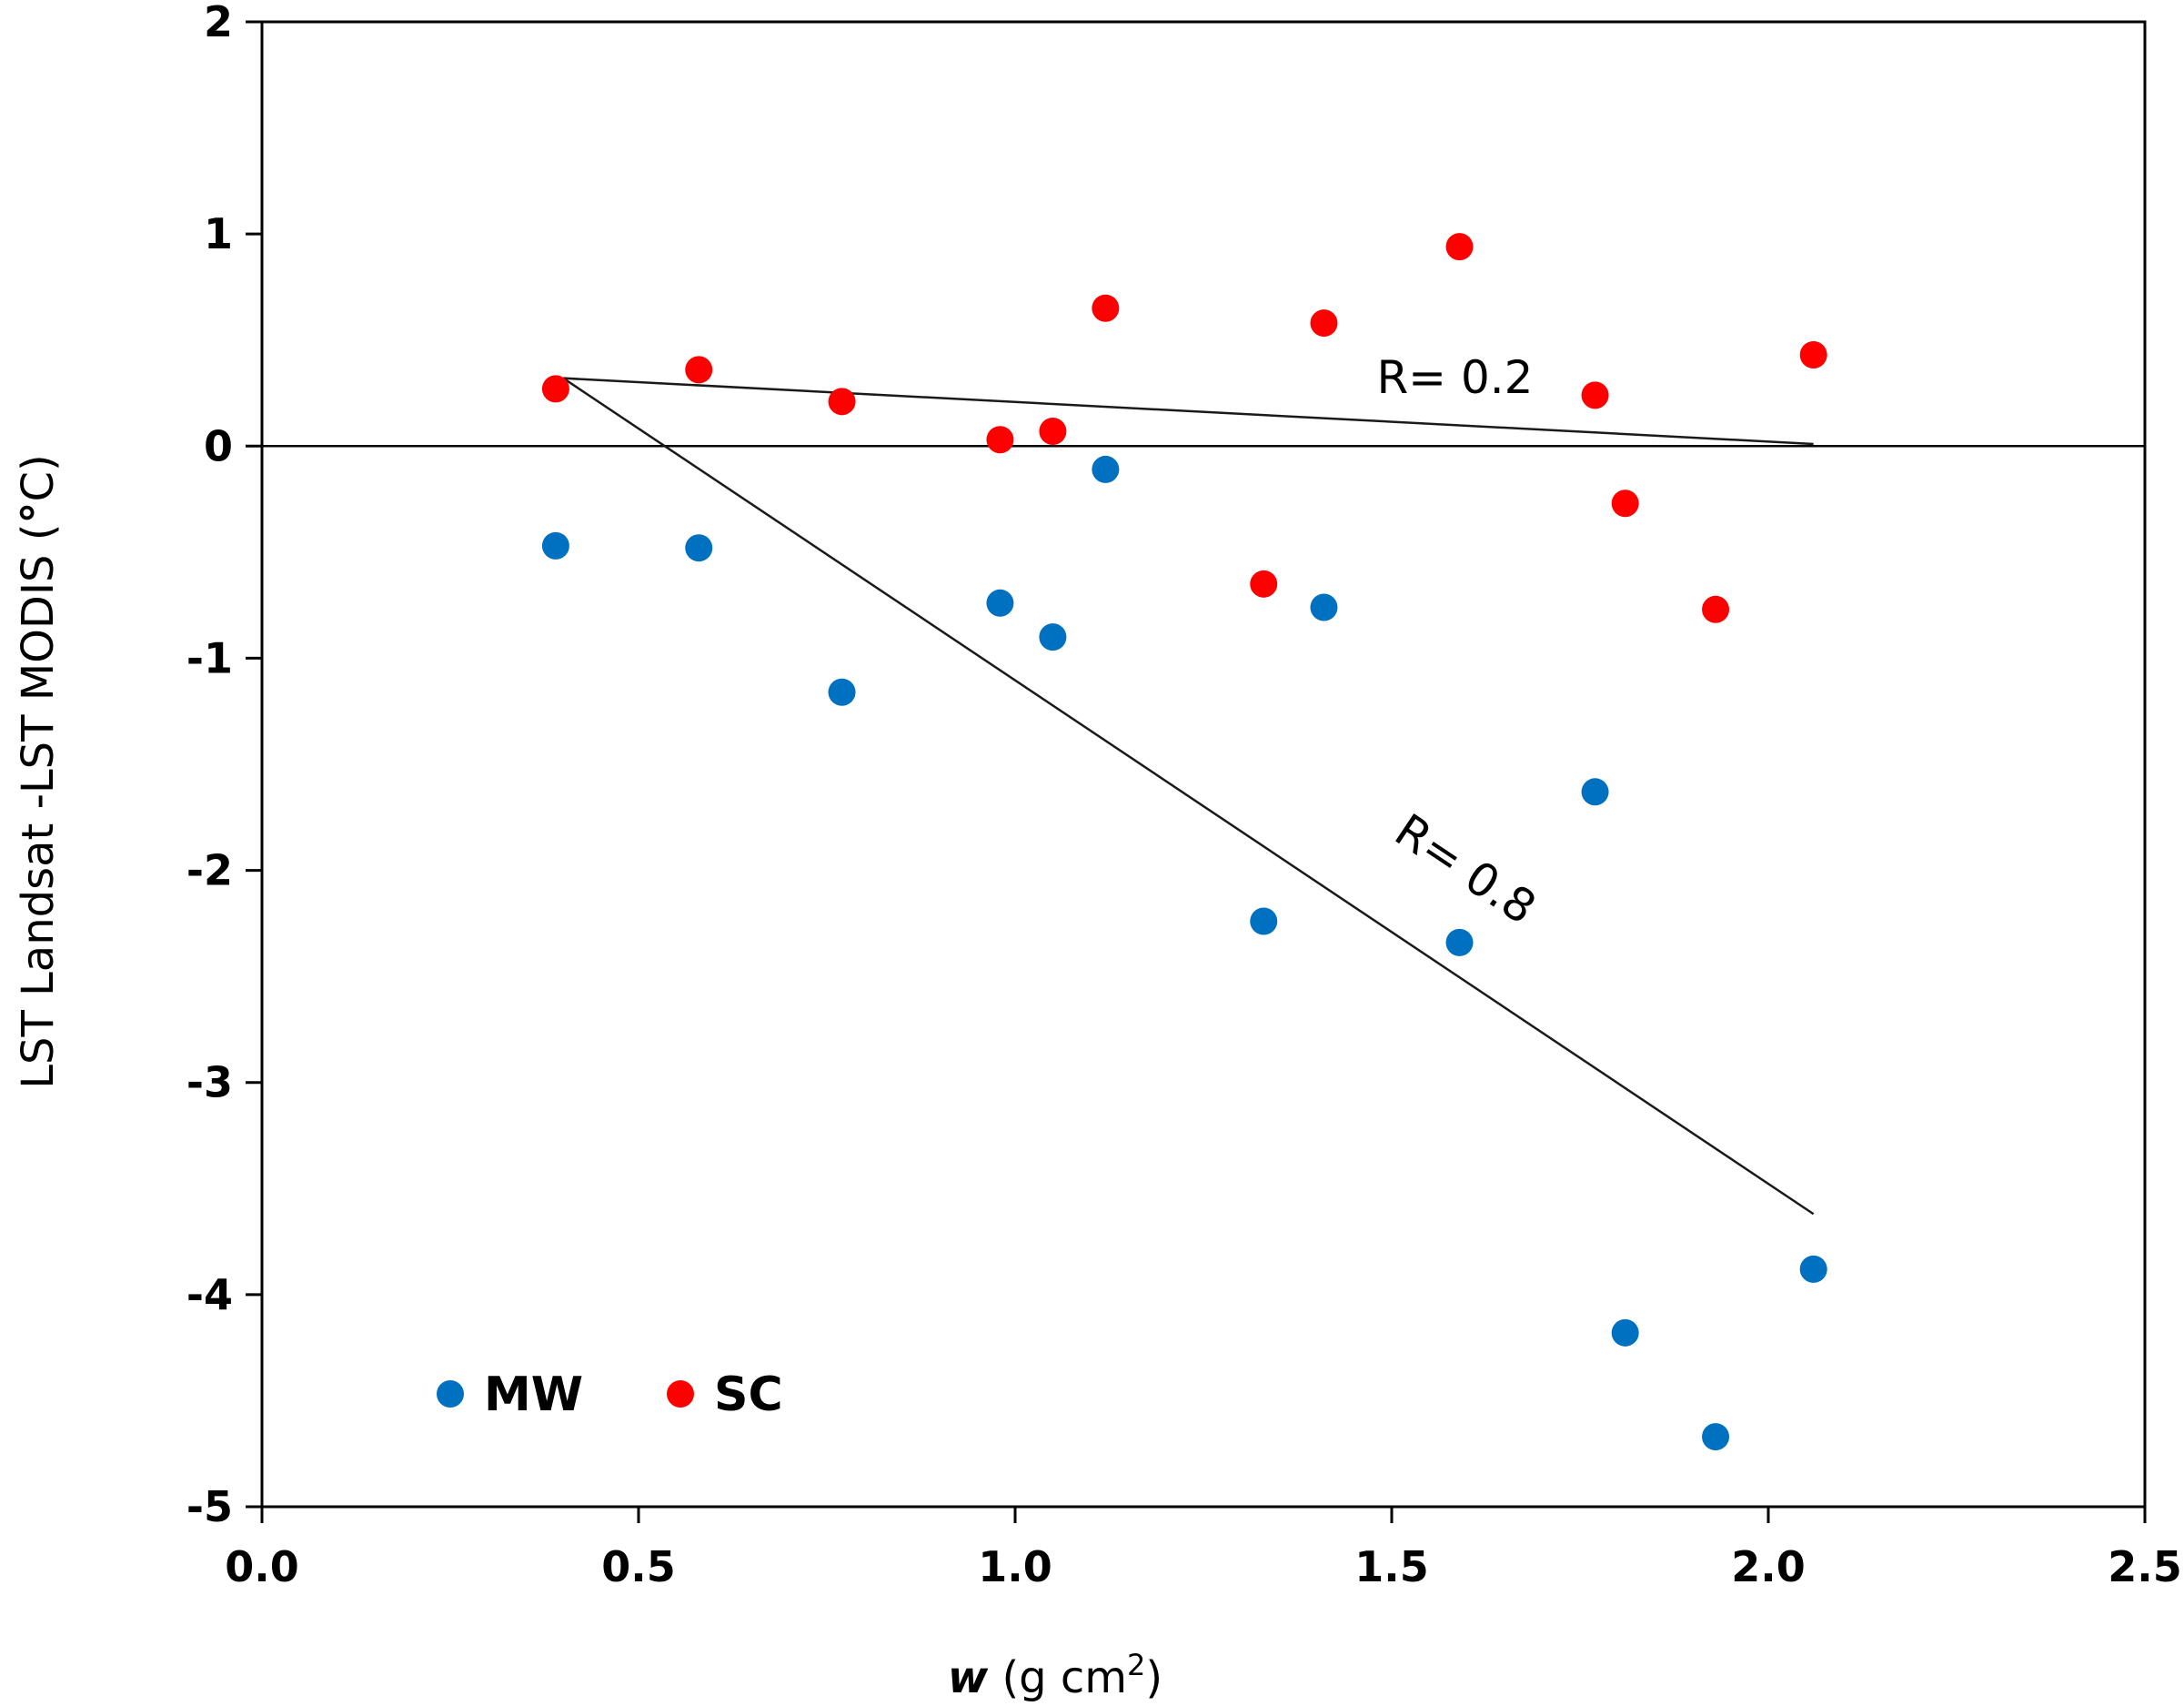  I want to click on legend-marker-sc, so click(680, 1394).